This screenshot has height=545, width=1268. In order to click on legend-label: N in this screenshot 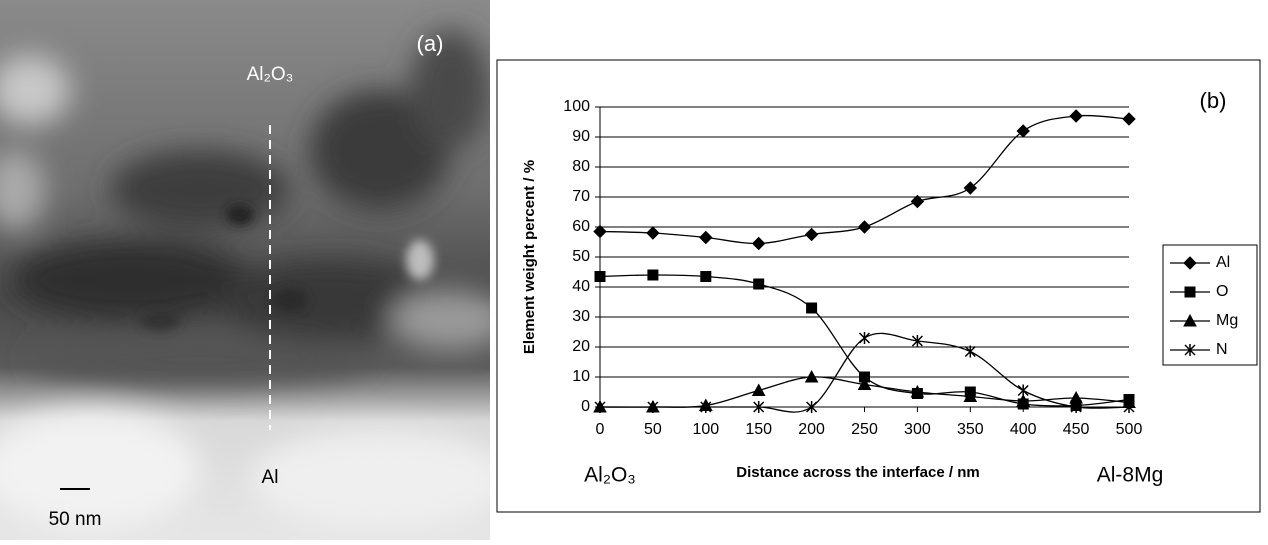, I will do `click(1222, 349)`.